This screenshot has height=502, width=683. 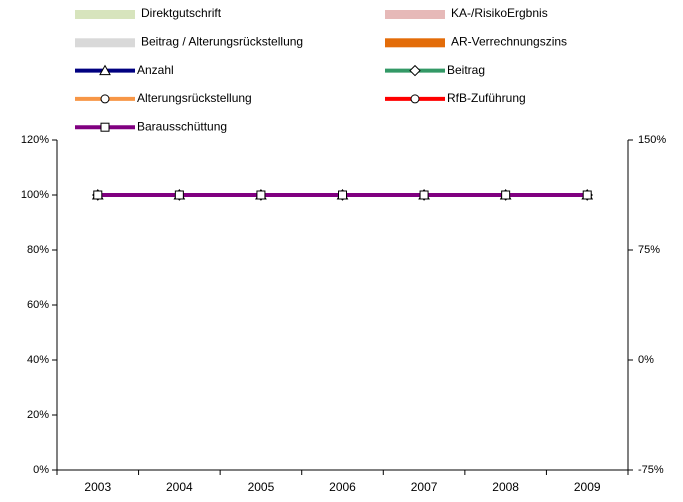 What do you see at coordinates (179, 487) in the screenshot?
I see `x-tick-label: 2004` at bounding box center [179, 487].